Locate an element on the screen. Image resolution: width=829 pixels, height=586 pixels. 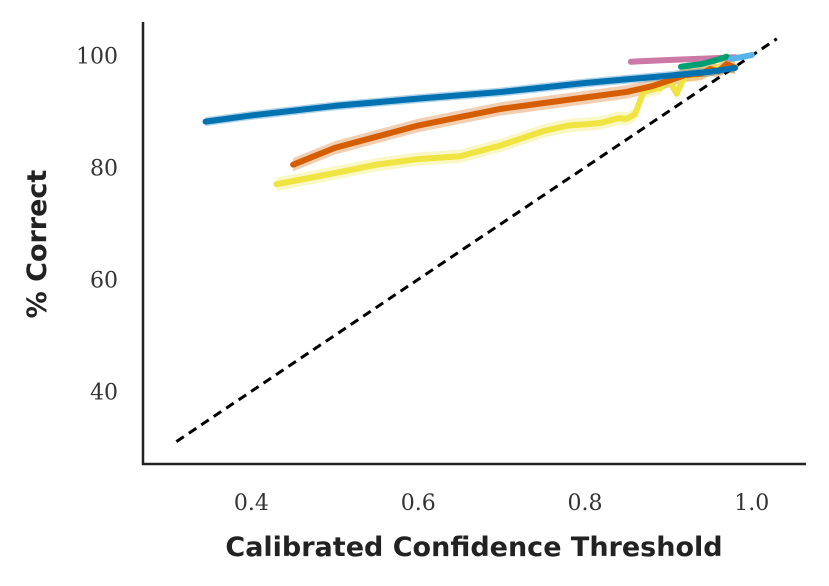
x-tick-label: 0.4 is located at coordinates (251, 503).